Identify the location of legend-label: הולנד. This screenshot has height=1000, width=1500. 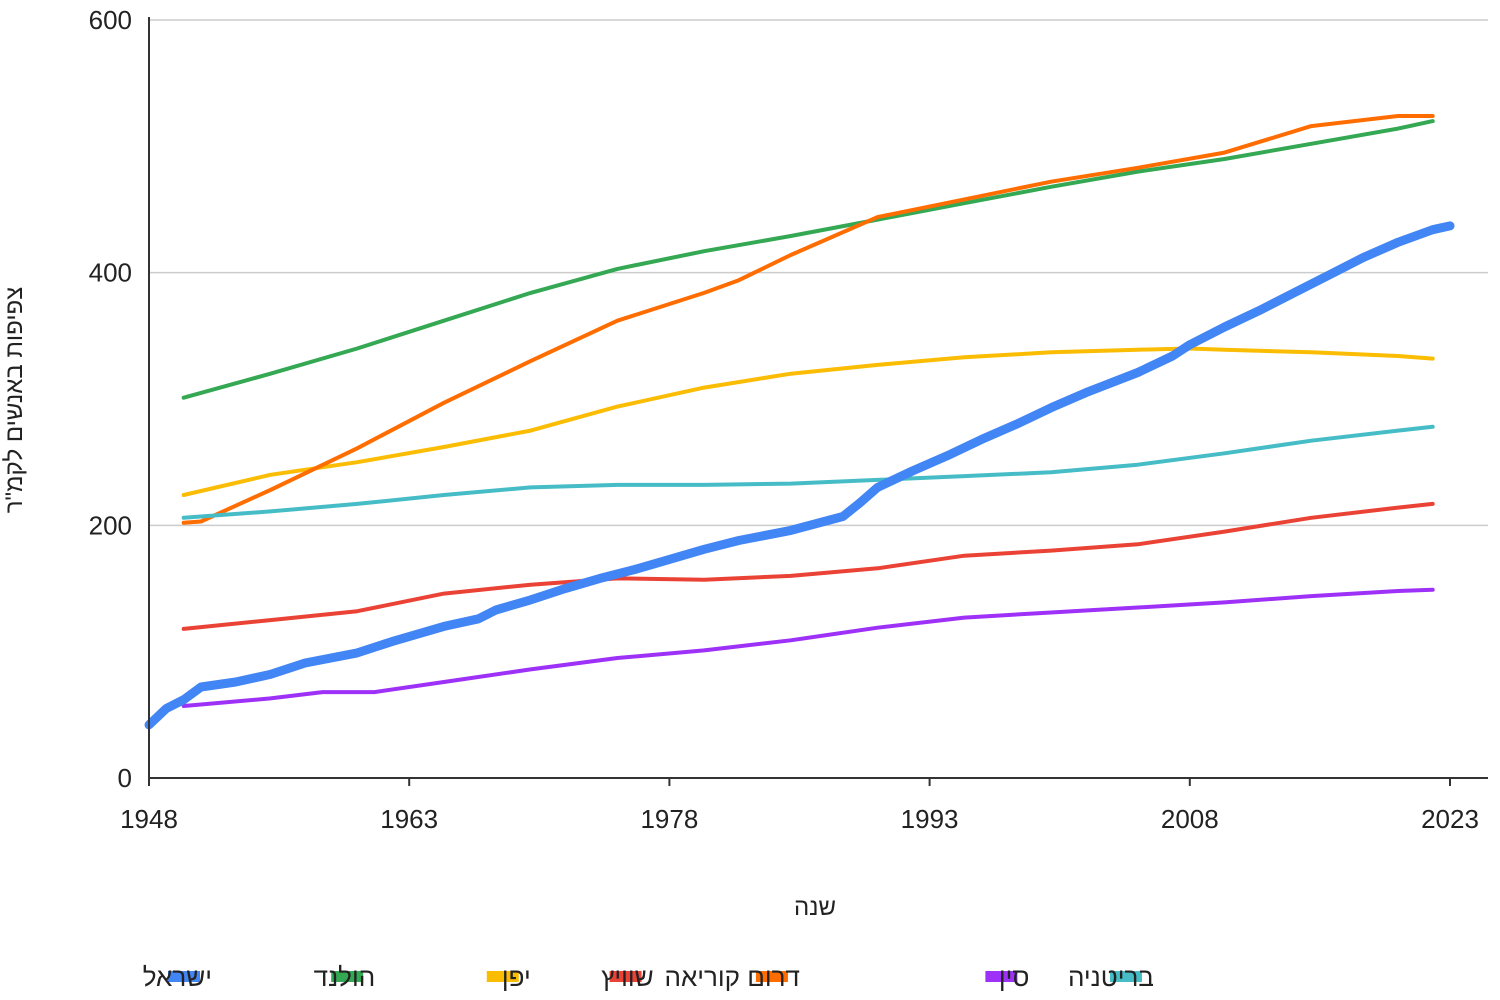
(345, 977).